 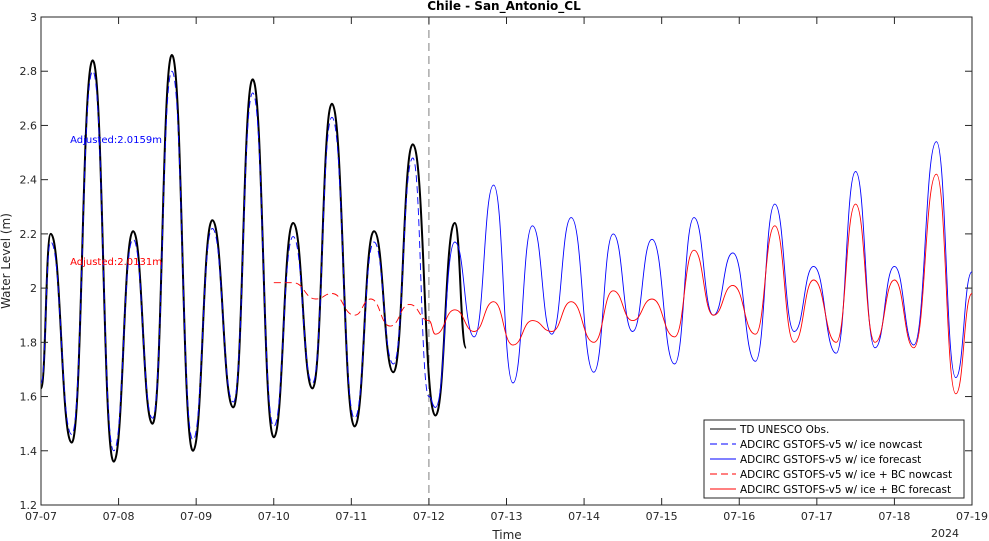 I want to click on y-tick-label: 1.6, so click(x=29, y=397).